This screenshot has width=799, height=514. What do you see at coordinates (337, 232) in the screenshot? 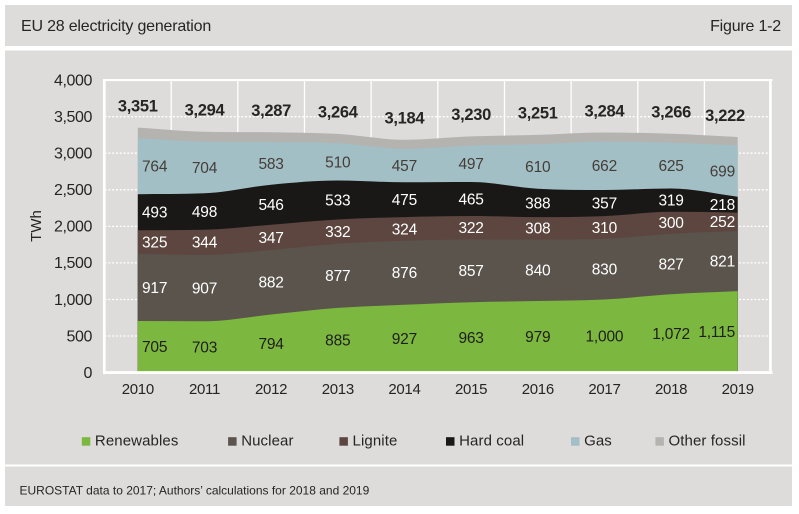
I see `svg-text: 332` at bounding box center [337, 232].